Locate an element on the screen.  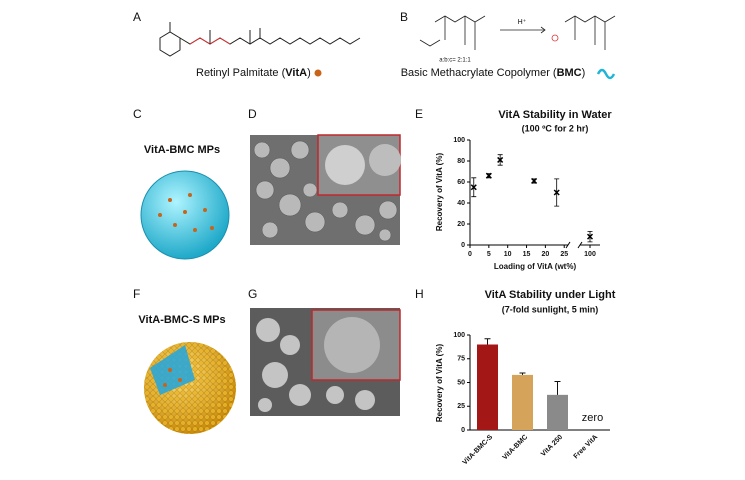
polymer-structure is located at coordinates (517, 32).